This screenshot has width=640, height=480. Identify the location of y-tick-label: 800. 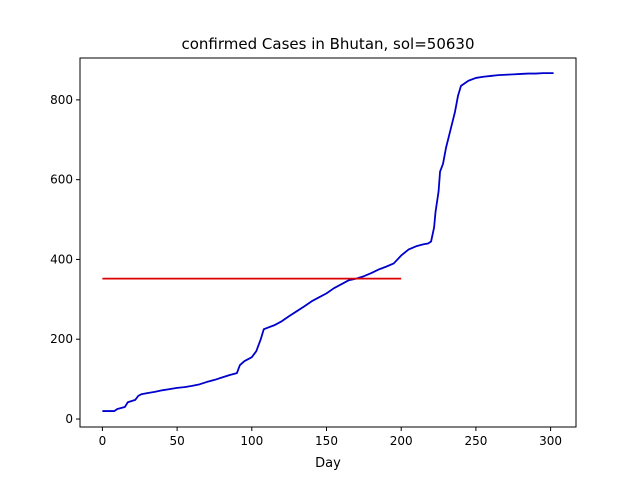
(61, 100).